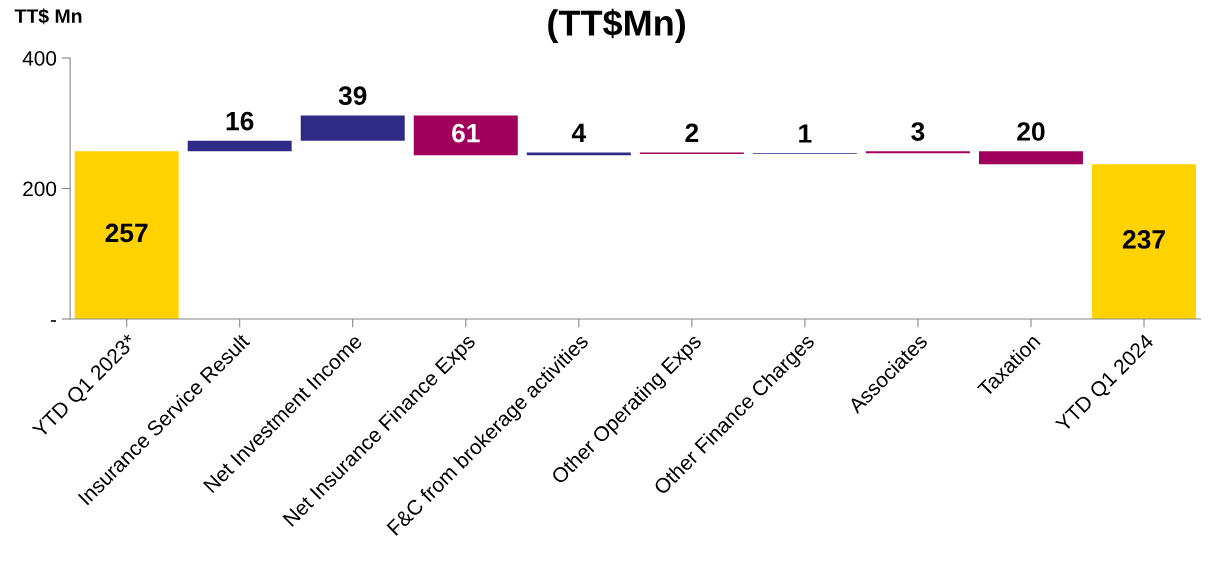  What do you see at coordinates (1031, 131) in the screenshot?
I see `data-label: 20` at bounding box center [1031, 131].